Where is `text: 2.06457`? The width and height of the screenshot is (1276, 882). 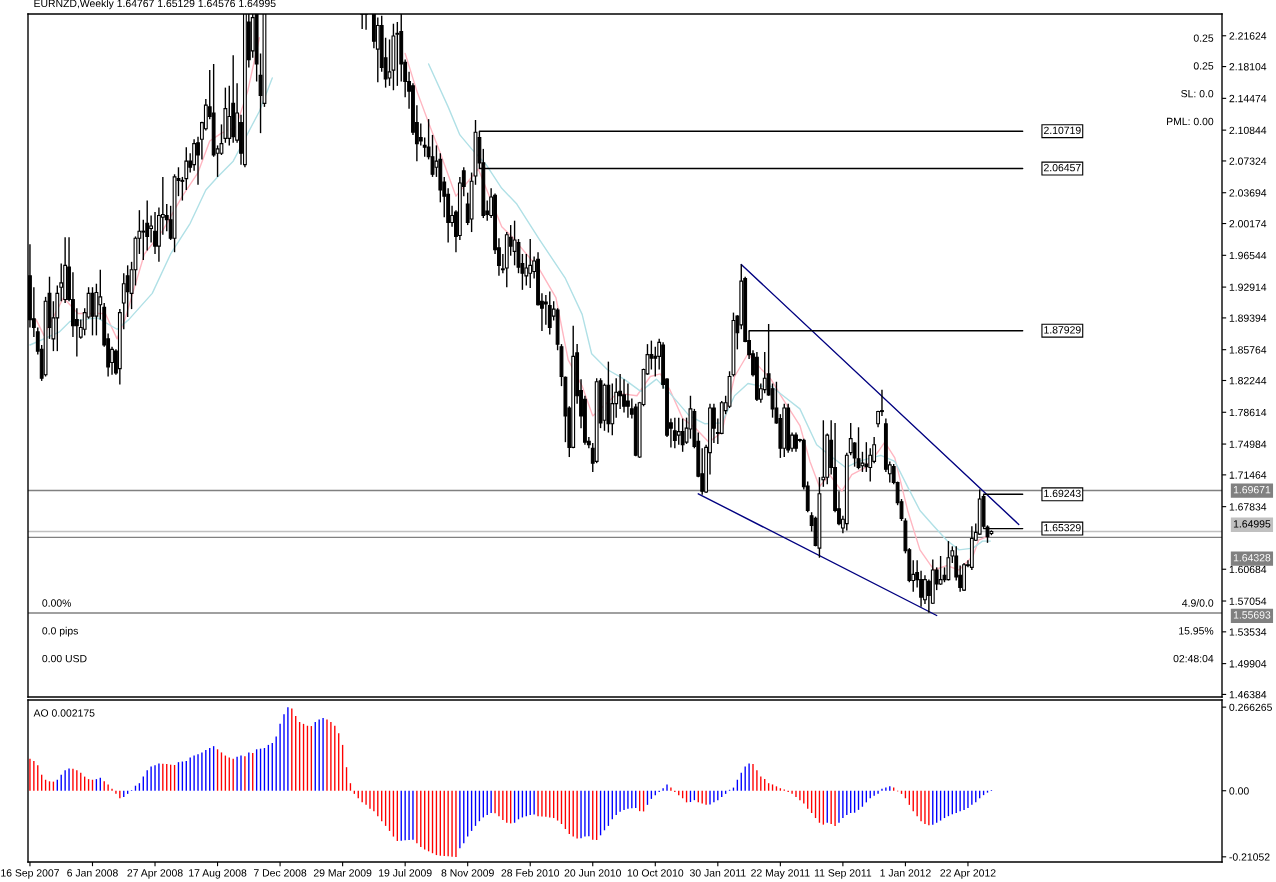 text: 2.06457 is located at coordinates (1062, 167).